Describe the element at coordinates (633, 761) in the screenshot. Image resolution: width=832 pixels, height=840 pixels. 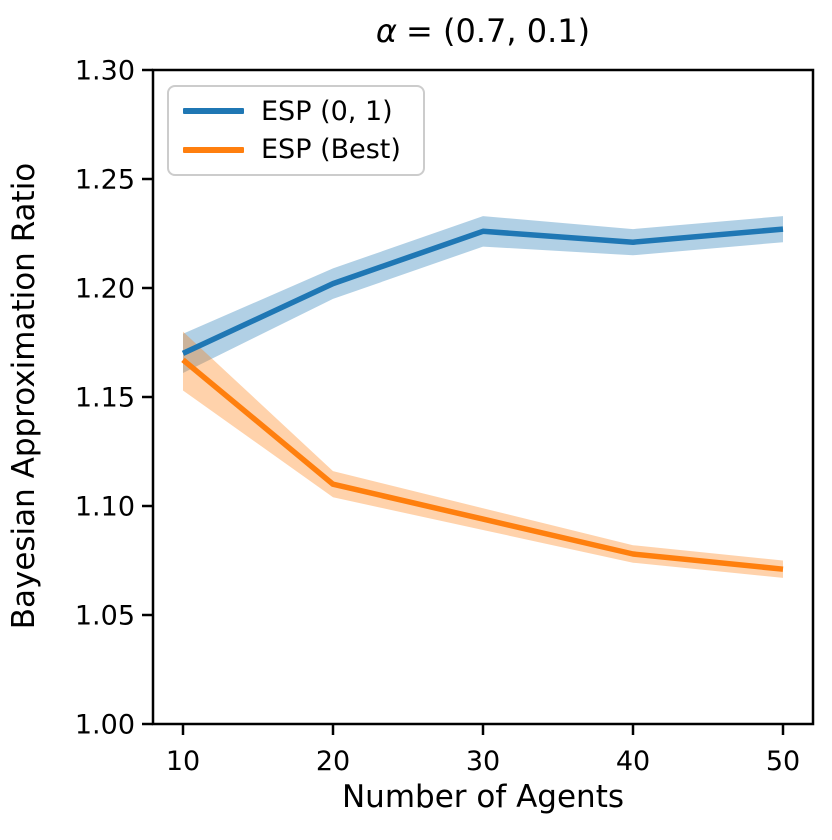
I see `x-tick-label: 40` at that location.